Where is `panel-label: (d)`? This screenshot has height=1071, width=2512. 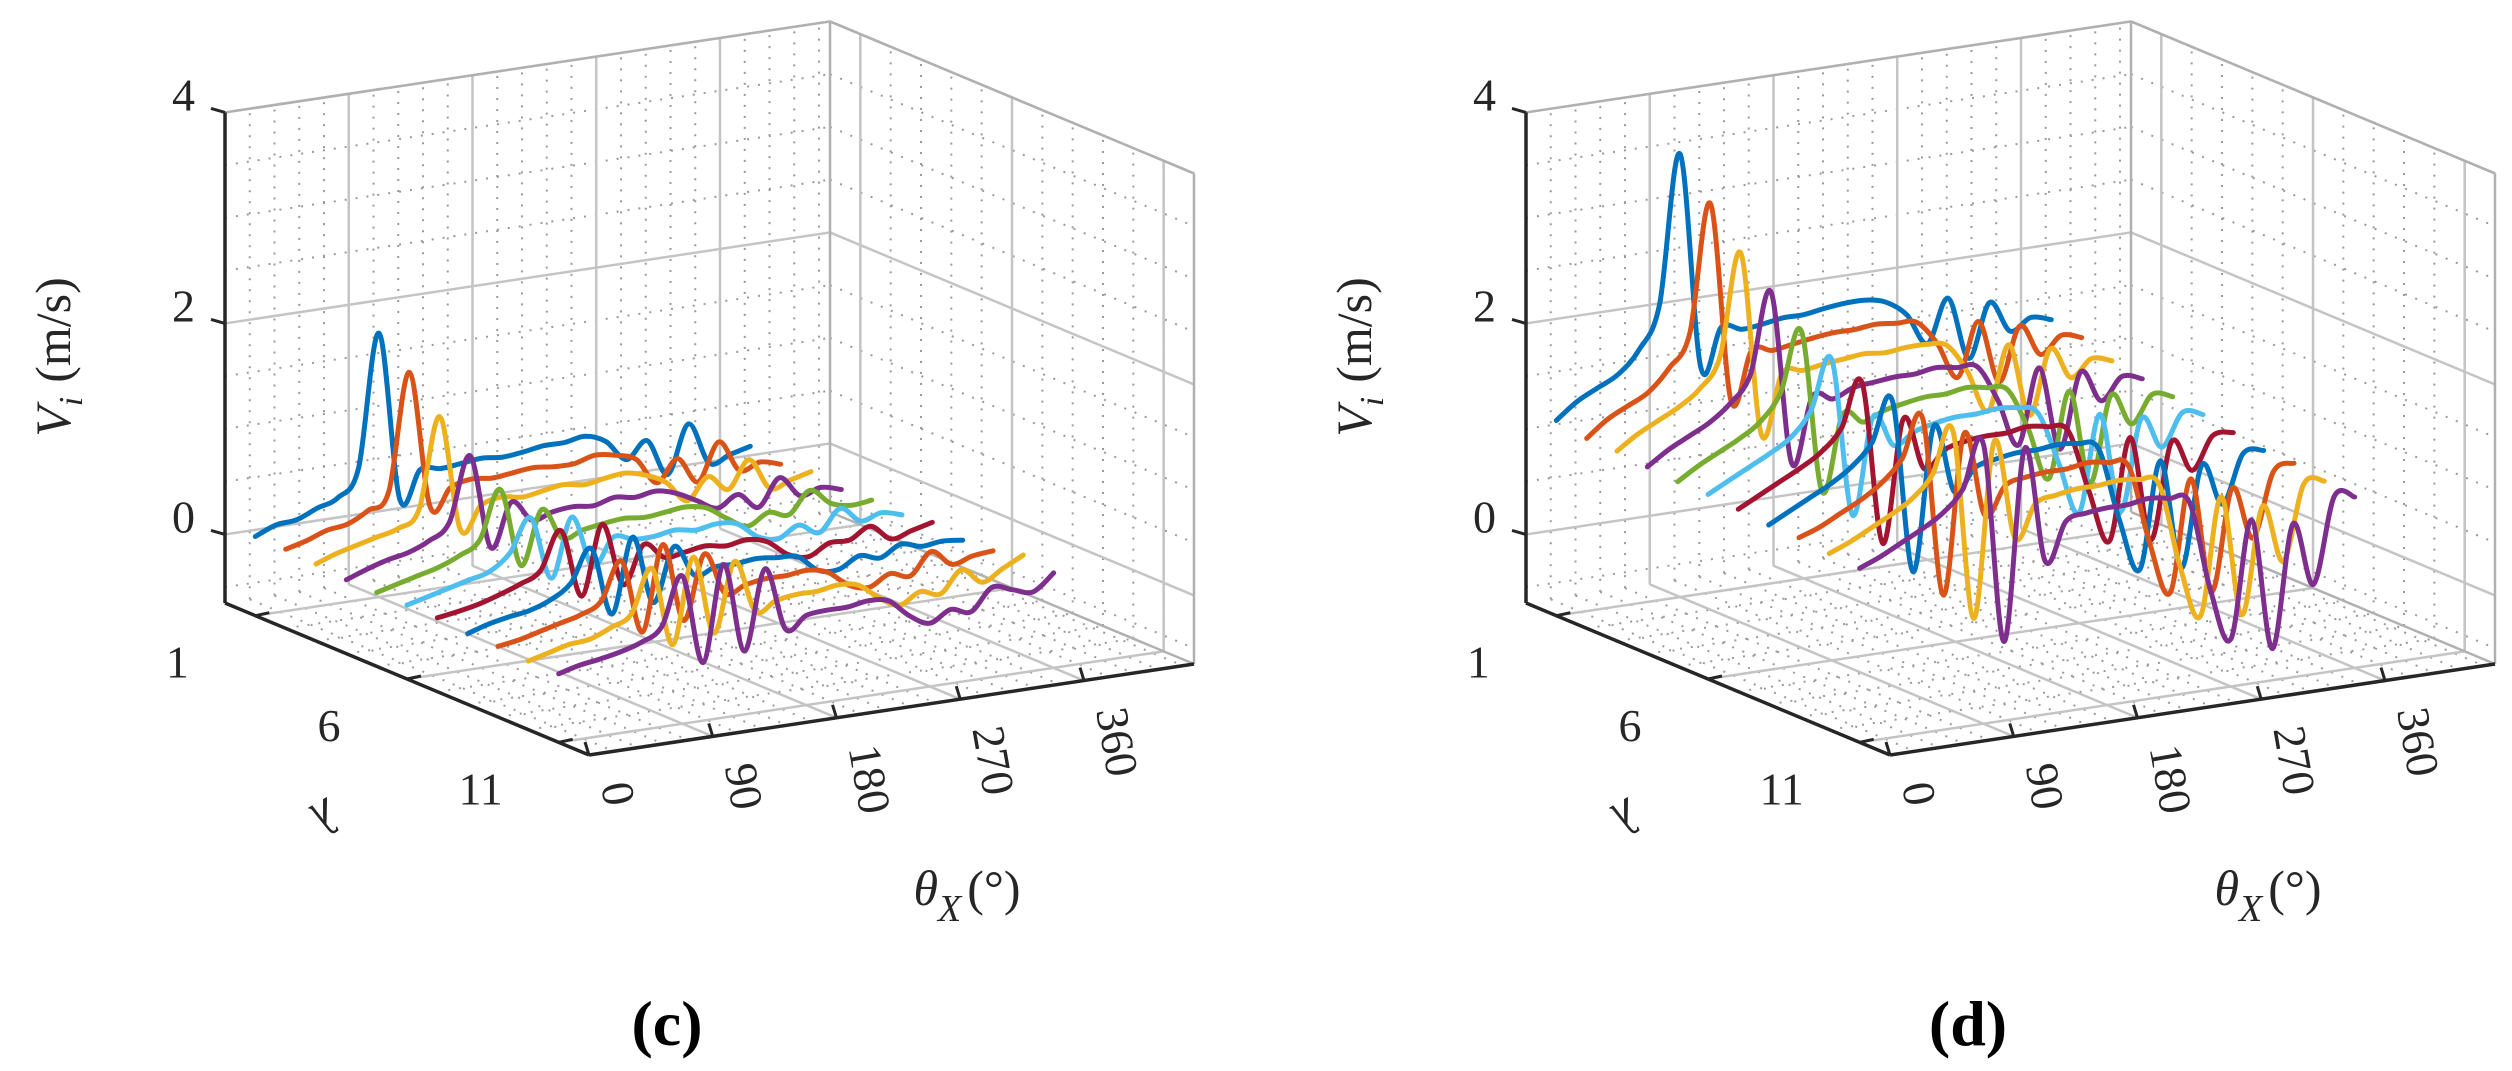
panel-label: (d) is located at coordinates (1968, 1023).